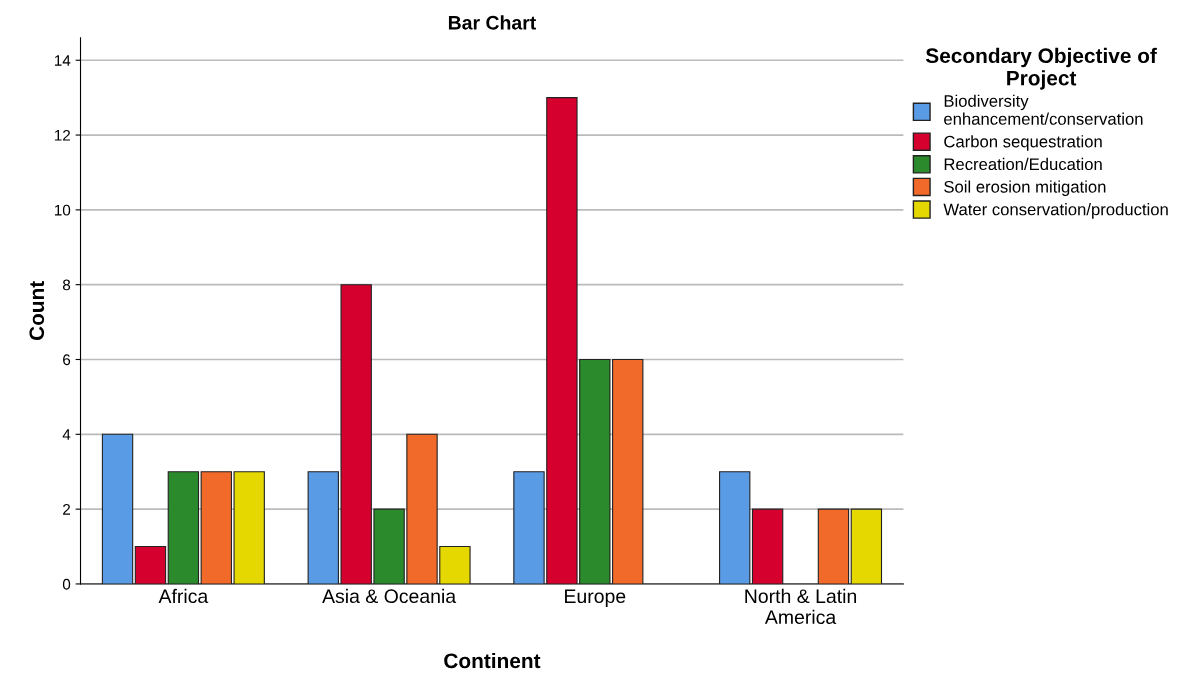 This screenshot has width=1184, height=687. Describe the element at coordinates (66, 434) in the screenshot. I see `y-tick-label: 4` at that location.